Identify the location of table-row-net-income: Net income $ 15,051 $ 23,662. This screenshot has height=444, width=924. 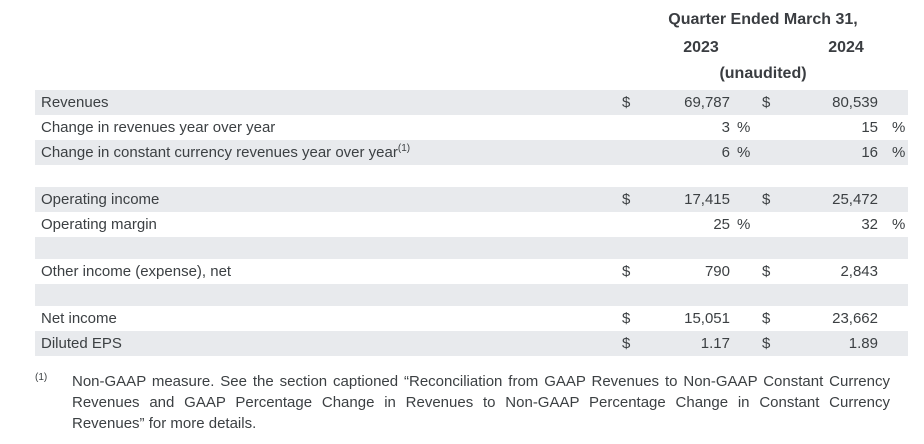
(471, 318).